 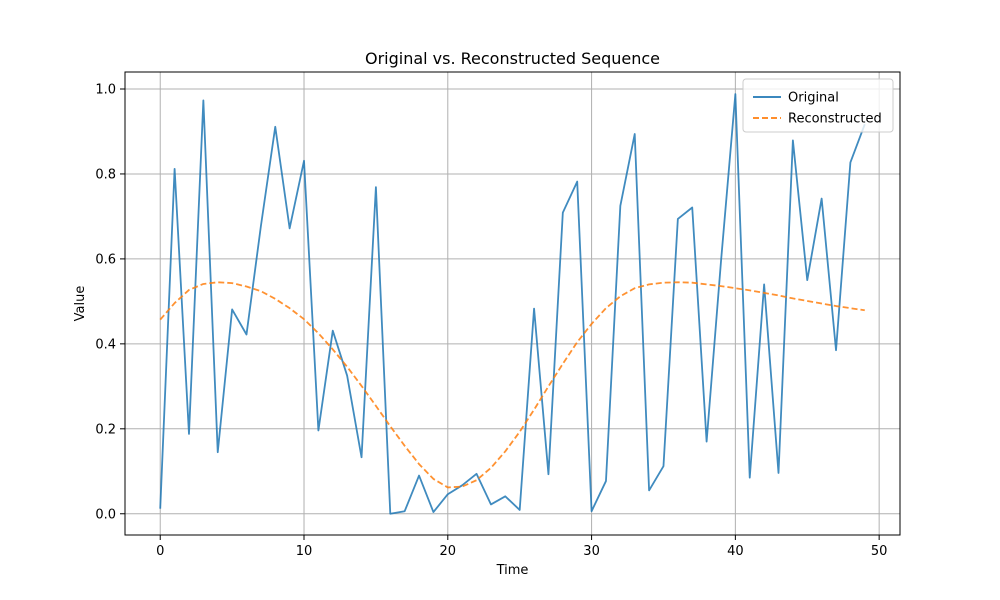 I want to click on y-tick-label: 0.0, so click(x=105, y=514).